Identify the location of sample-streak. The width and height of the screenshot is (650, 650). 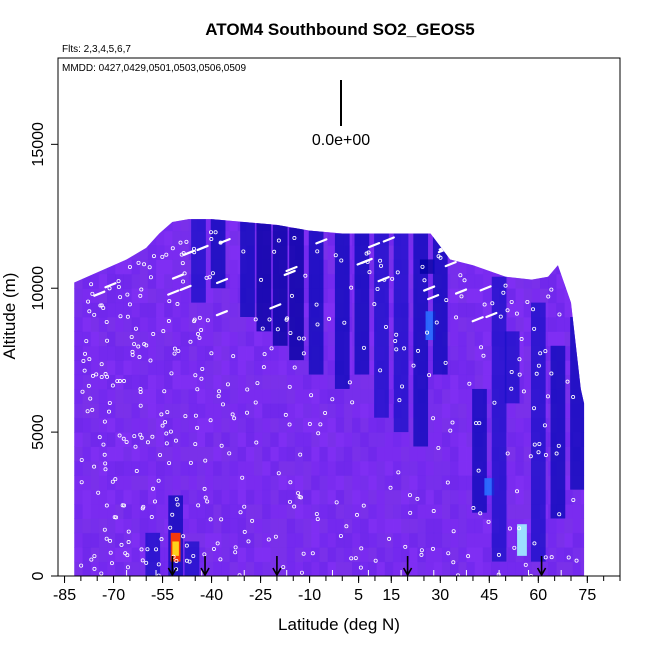
(461, 291).